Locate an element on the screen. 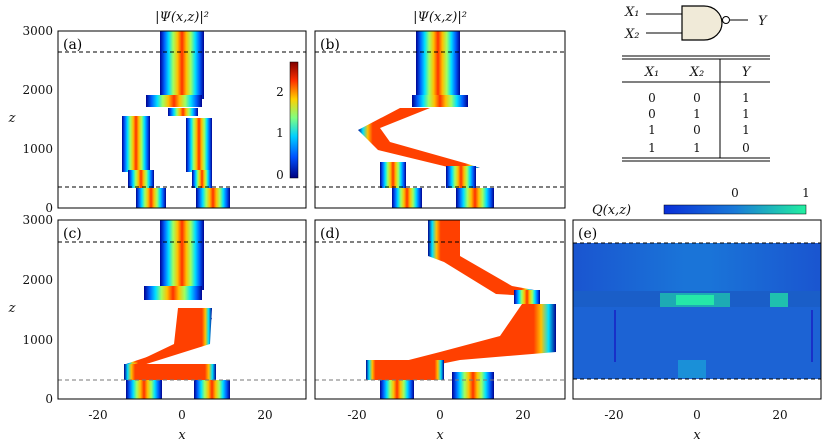 The image size is (830, 445). panel-e: (e) is located at coordinates (697, 309).